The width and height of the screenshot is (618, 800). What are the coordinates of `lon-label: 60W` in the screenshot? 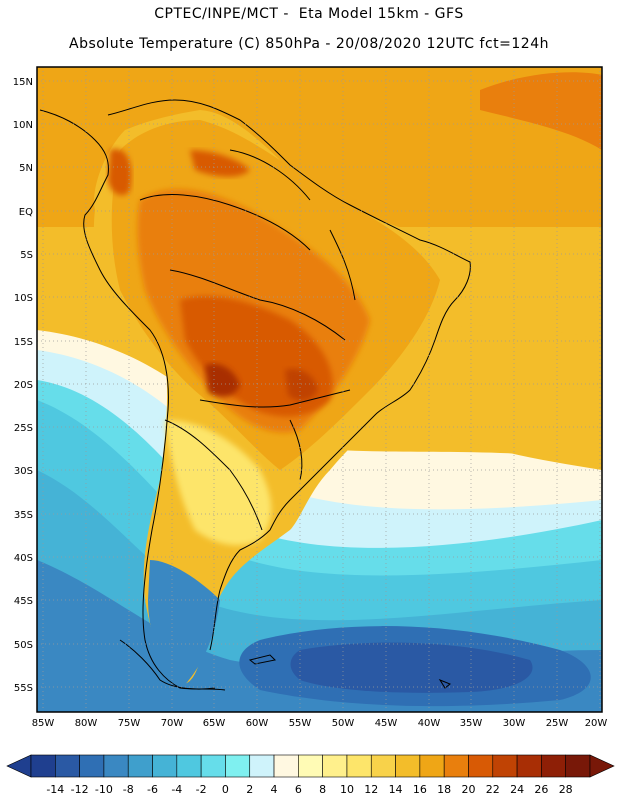 It's located at (257, 723).